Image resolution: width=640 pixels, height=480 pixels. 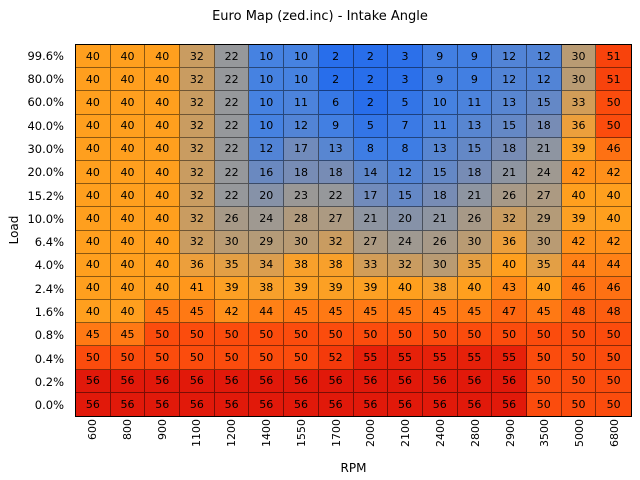 I want to click on x-tick-label: 1100, so click(x=197, y=433).